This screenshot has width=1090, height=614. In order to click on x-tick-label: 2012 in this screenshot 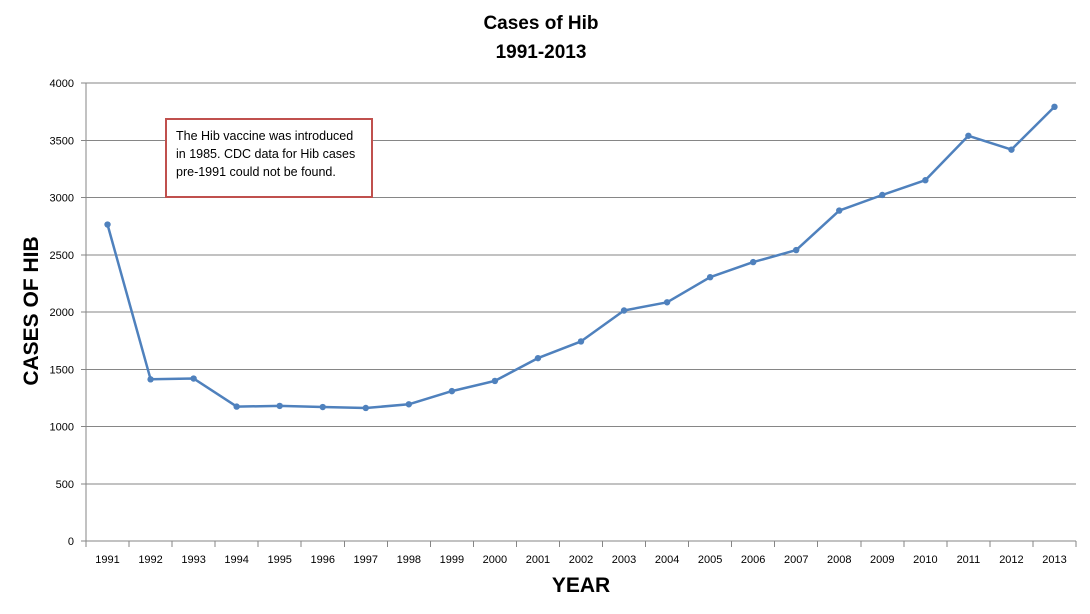, I will do `click(1011, 560)`.